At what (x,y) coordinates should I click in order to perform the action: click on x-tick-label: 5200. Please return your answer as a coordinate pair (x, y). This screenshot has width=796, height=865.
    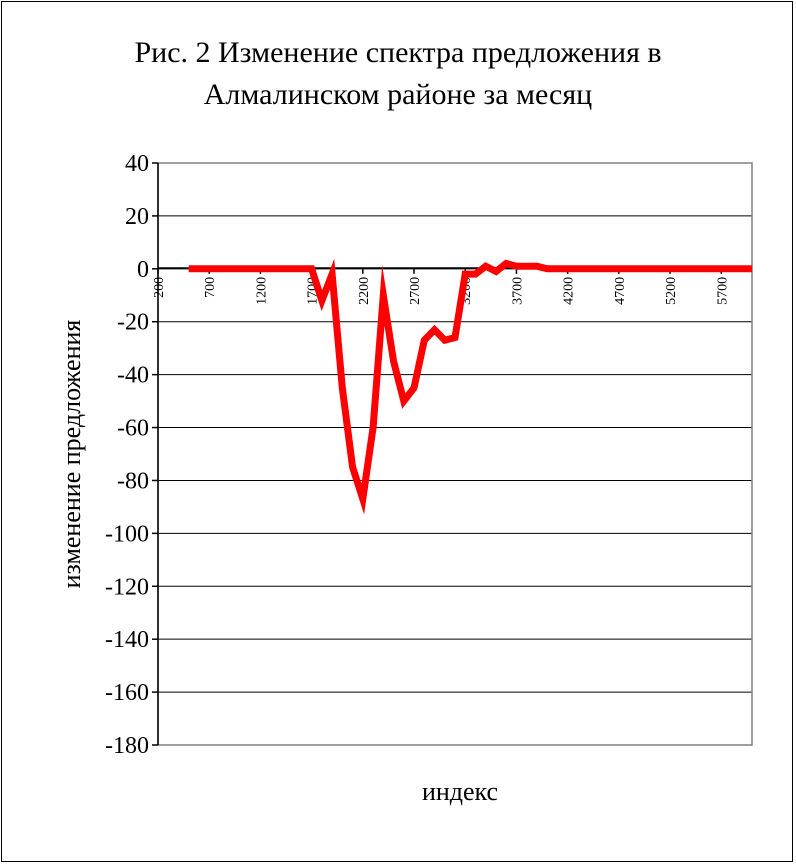
    Looking at the image, I should click on (671, 291).